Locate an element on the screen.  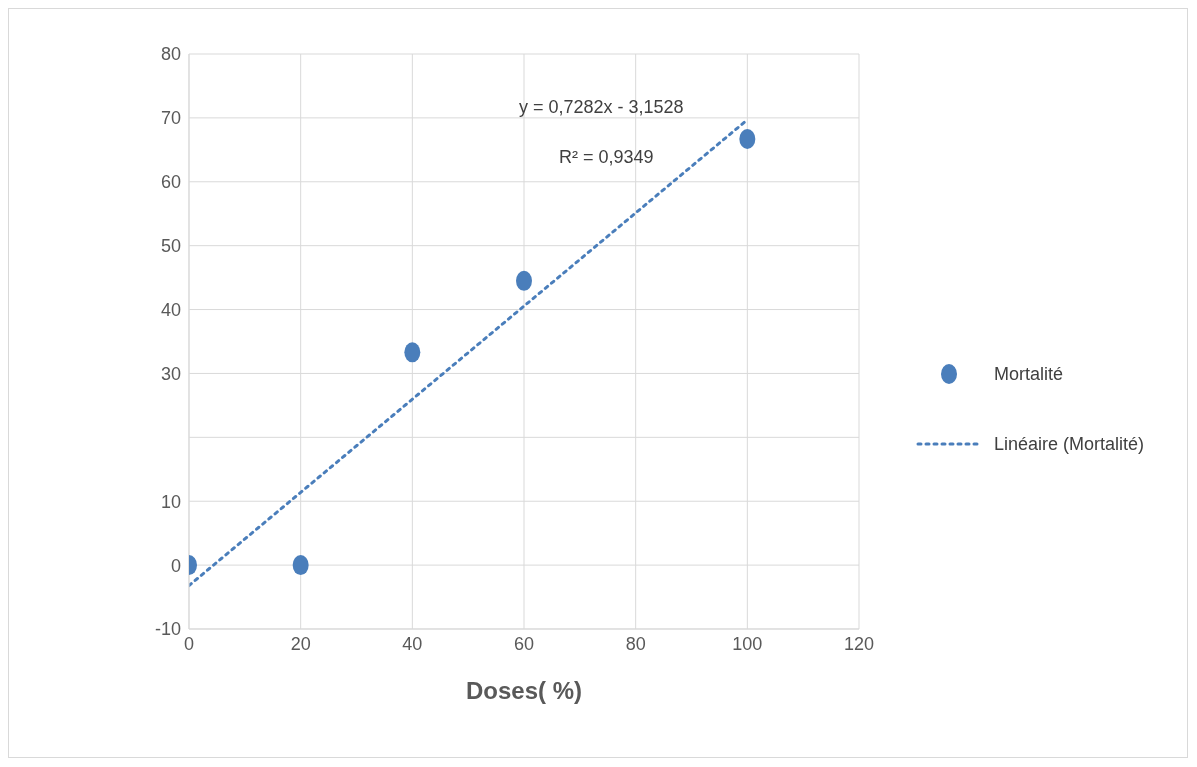
legend-label: Linéaire (Mortalité) is located at coordinates (1069, 444).